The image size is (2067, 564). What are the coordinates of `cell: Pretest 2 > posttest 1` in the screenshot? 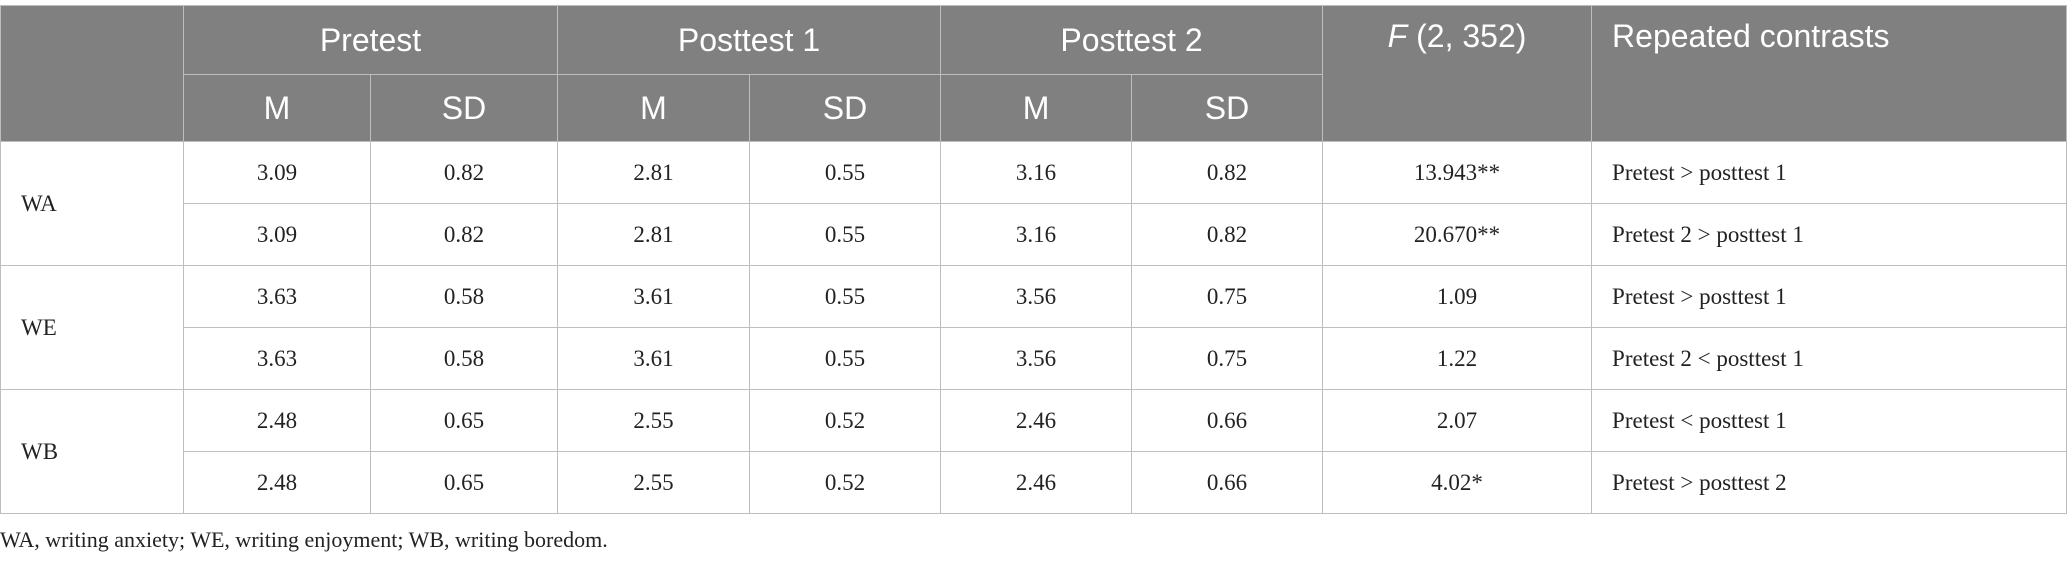 It's located at (1829, 234).